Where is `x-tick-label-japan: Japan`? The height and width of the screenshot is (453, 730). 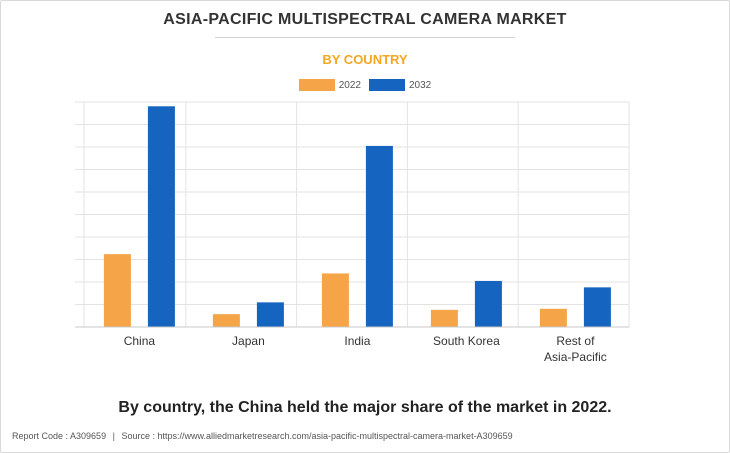
x-tick-label-japan: Japan is located at coordinates (248, 341).